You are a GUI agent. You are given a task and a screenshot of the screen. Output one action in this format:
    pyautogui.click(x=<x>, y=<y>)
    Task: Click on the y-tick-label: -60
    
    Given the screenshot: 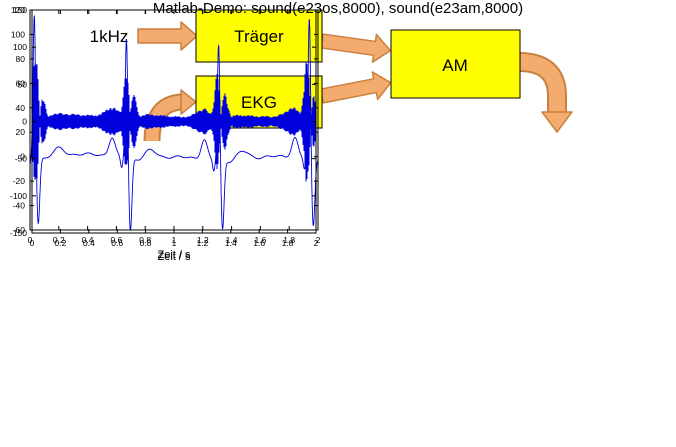 What is the action you would take?
    pyautogui.click(x=19, y=230)
    